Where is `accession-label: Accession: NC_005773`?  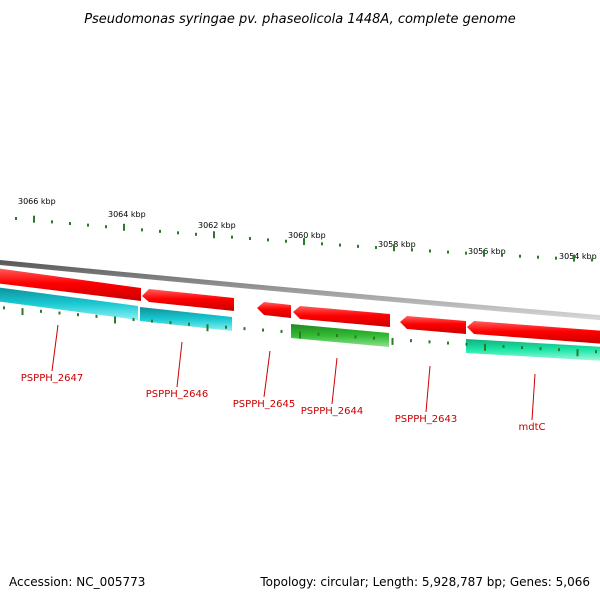
accession-label: Accession: NC_005773 is located at coordinates (77, 582).